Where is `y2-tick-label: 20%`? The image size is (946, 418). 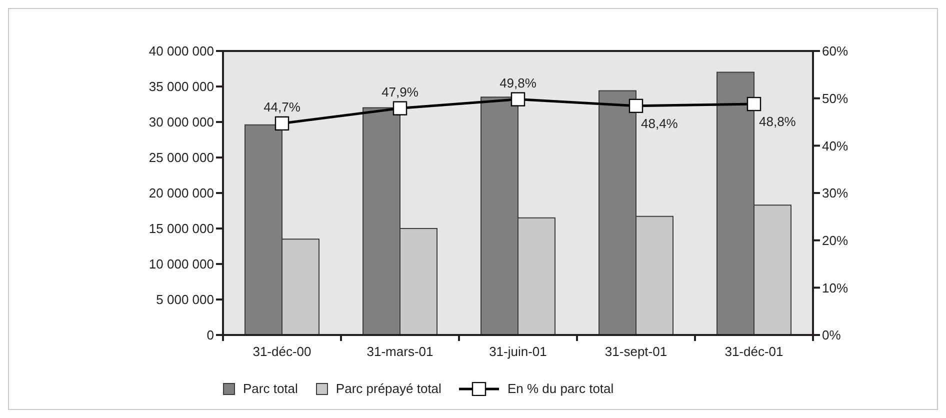
y2-tick-label: 20% is located at coordinates (835, 240).